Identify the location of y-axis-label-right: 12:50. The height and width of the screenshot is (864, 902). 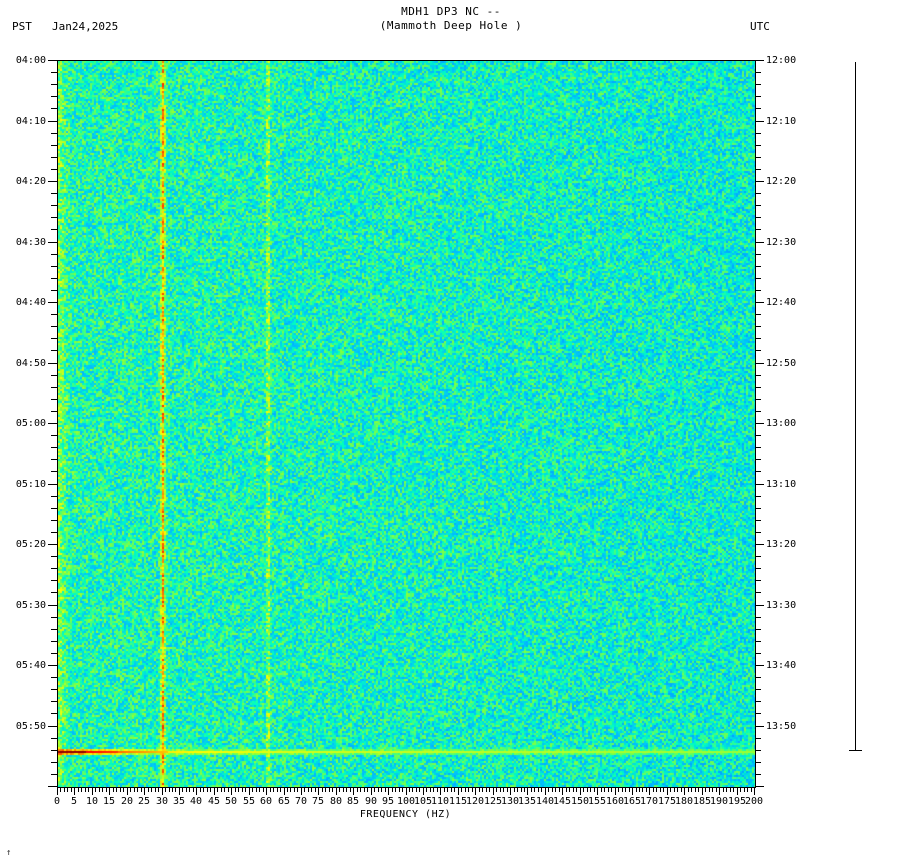
(781, 363).